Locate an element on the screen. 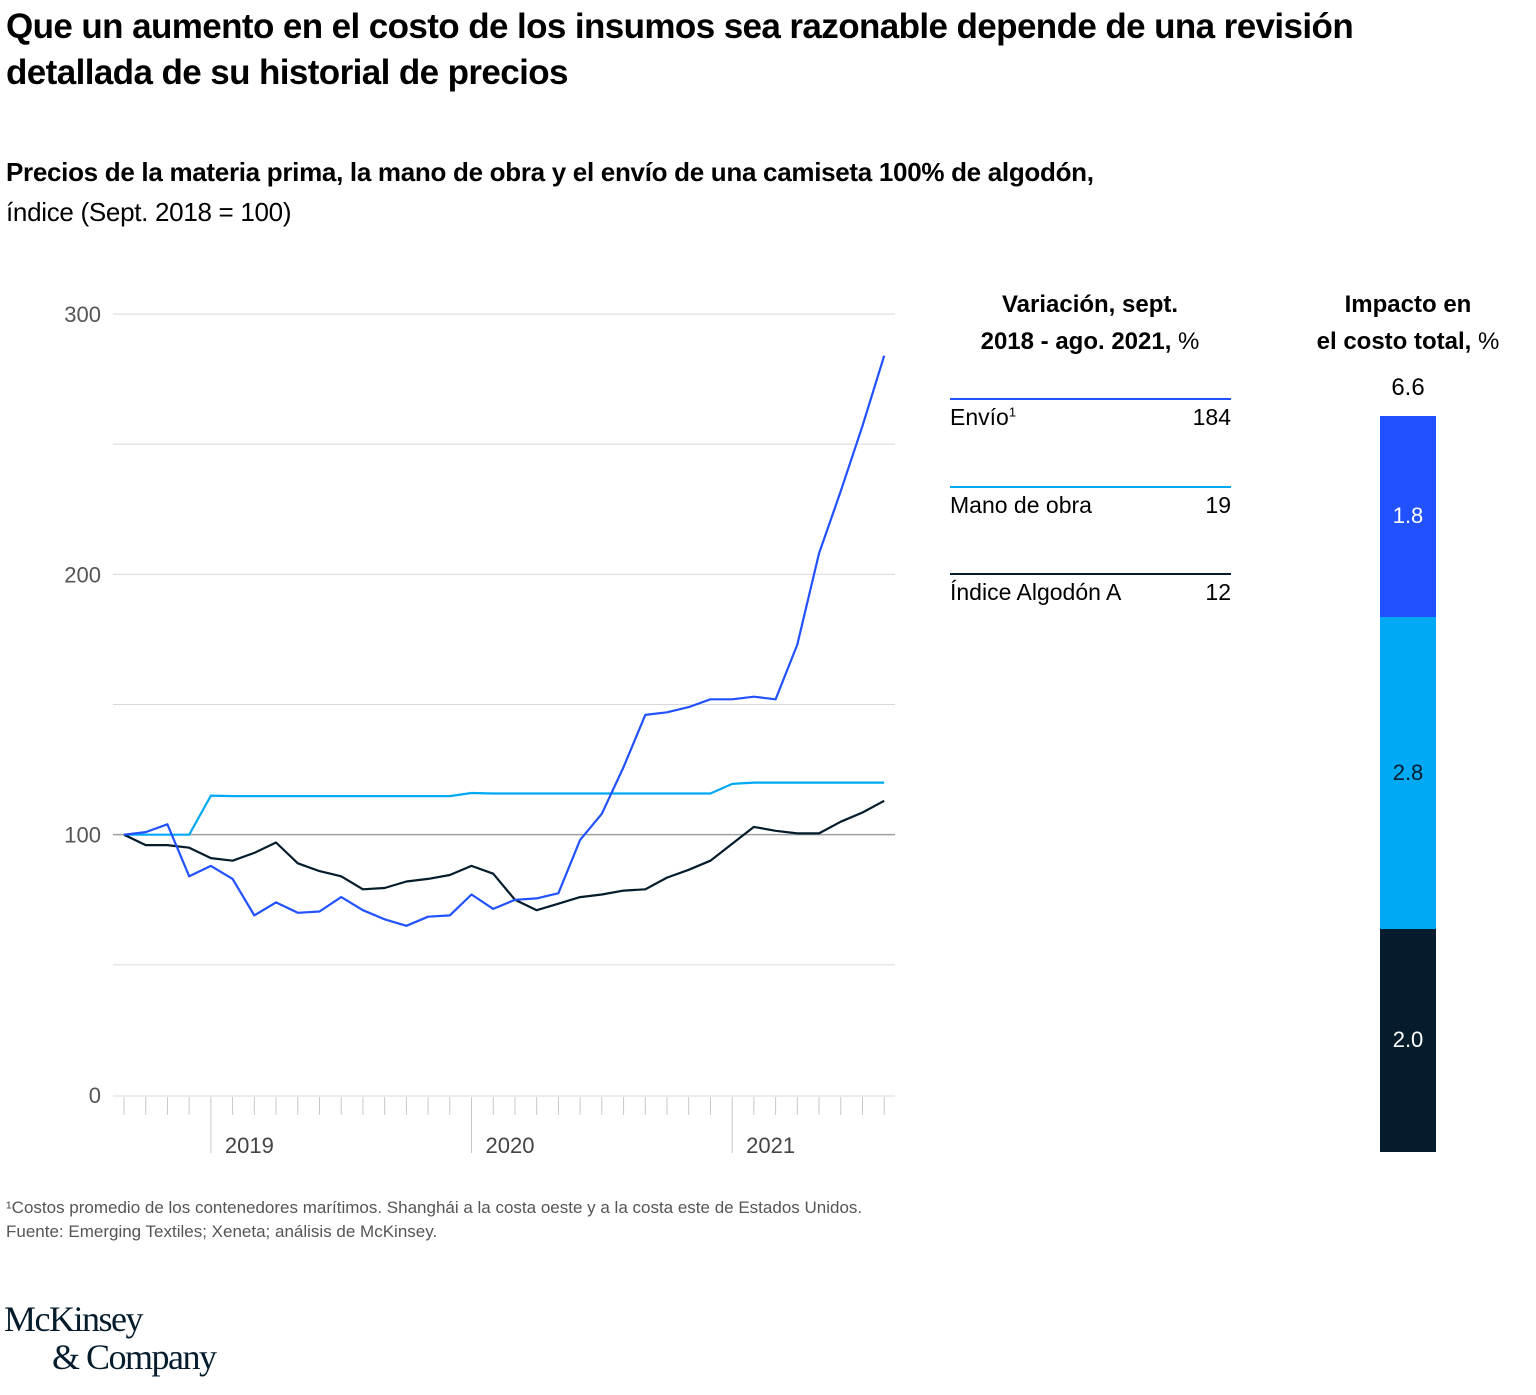 The height and width of the screenshot is (1395, 1536). variation-row-mano-de-obra: Mano de obra 19 is located at coordinates (1090, 506).